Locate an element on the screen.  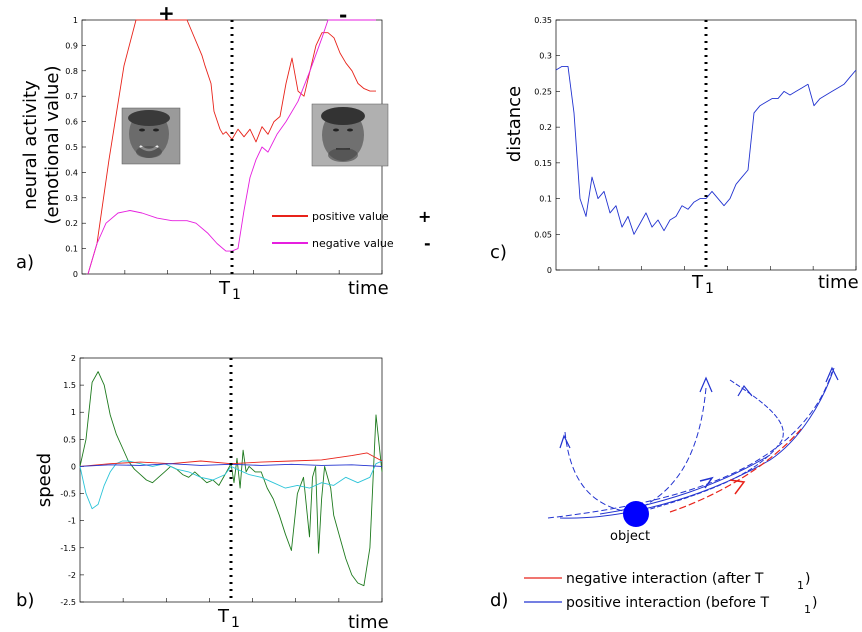
y-tick-label: -2 is located at coordinates (72, 575).